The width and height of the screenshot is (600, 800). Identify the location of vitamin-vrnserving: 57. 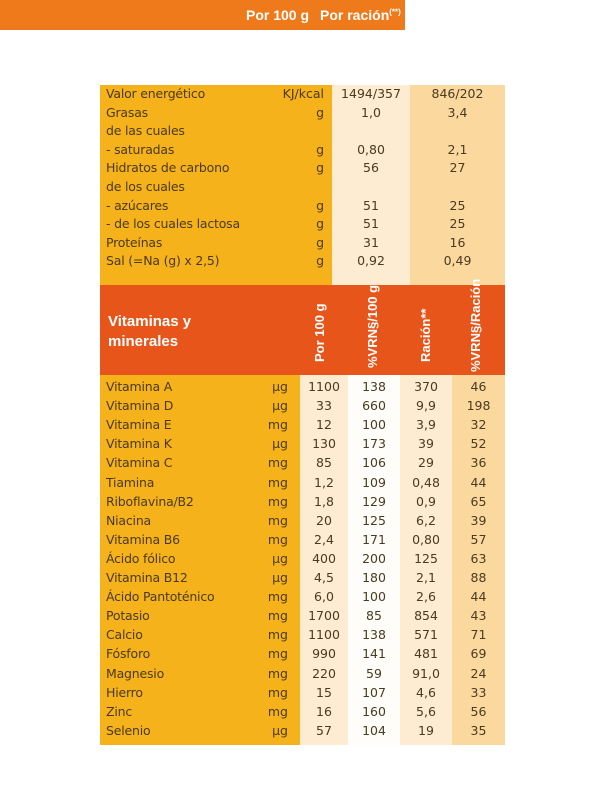
(478, 539).